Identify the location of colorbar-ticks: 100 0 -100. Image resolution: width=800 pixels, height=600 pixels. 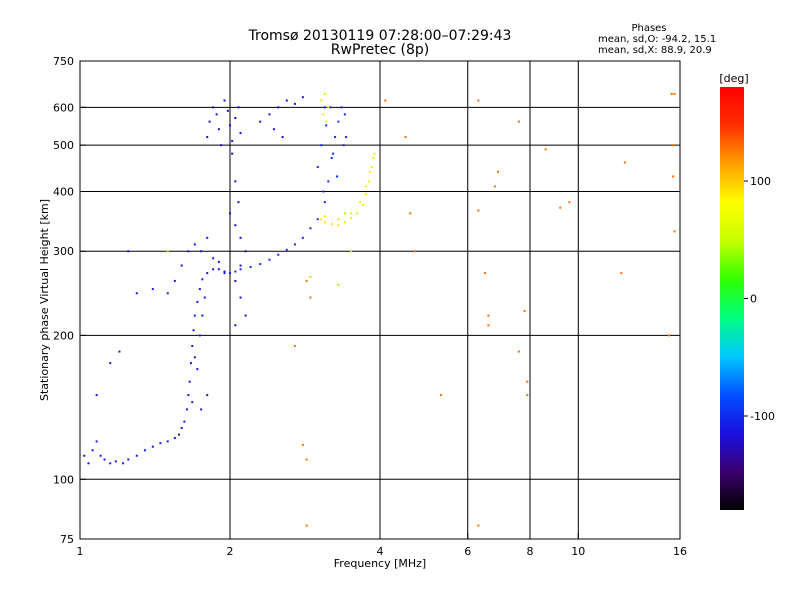
(759, 299).